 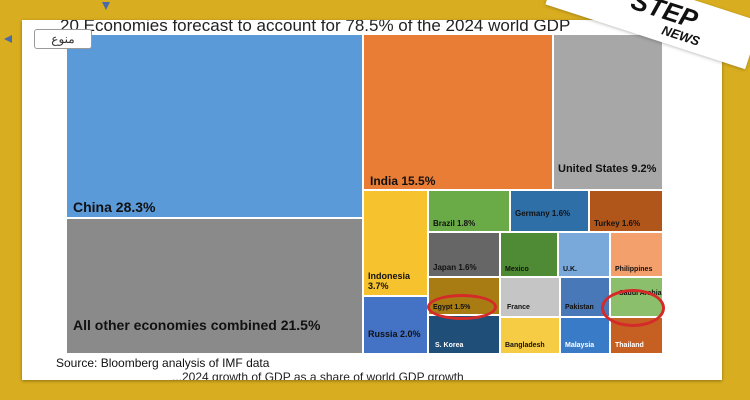 I want to click on tile-label-malaysia: Malaysia, so click(x=580, y=345).